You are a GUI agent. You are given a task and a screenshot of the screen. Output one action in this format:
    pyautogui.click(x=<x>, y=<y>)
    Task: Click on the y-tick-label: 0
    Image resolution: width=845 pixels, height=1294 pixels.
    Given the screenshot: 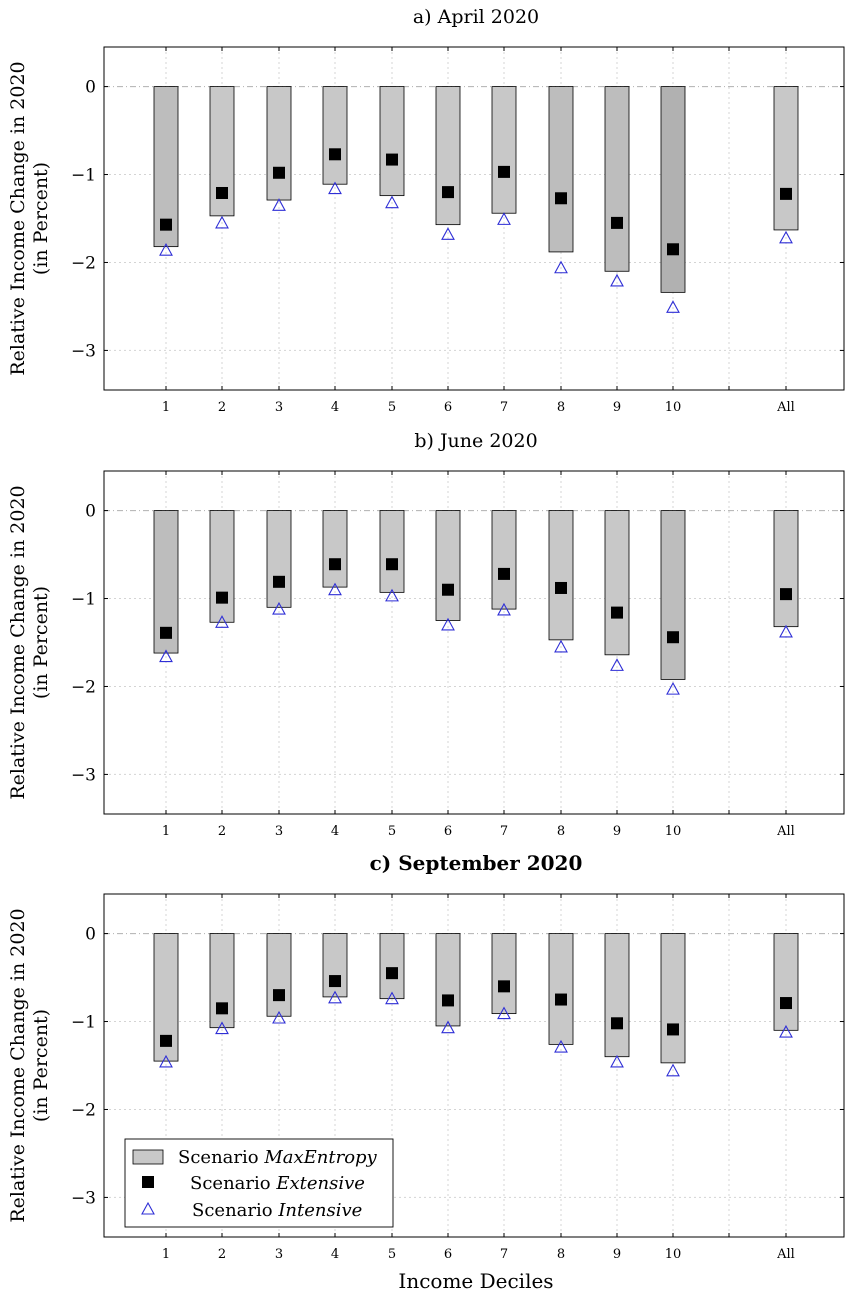 What is the action you would take?
    pyautogui.click(x=90, y=512)
    